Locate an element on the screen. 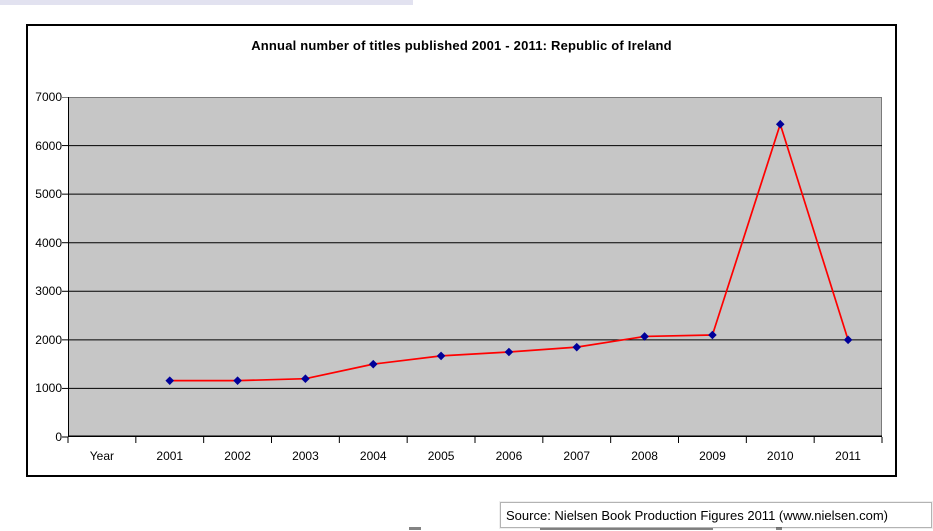 Image resolution: width=933 pixels, height=531 pixels. x-axis-tick-label: 2001 is located at coordinates (170, 456).